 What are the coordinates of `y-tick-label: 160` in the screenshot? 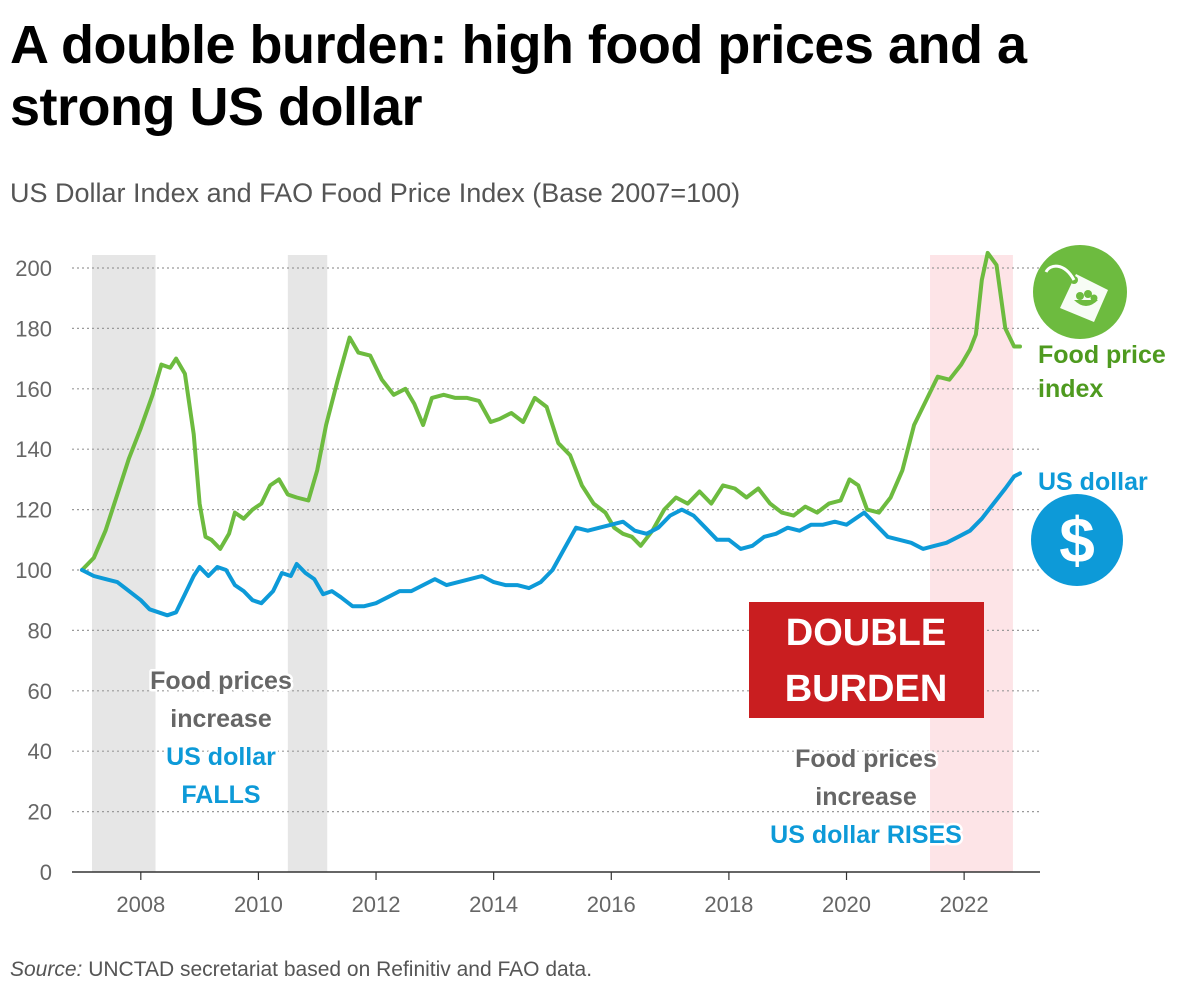 It's located at (33, 389).